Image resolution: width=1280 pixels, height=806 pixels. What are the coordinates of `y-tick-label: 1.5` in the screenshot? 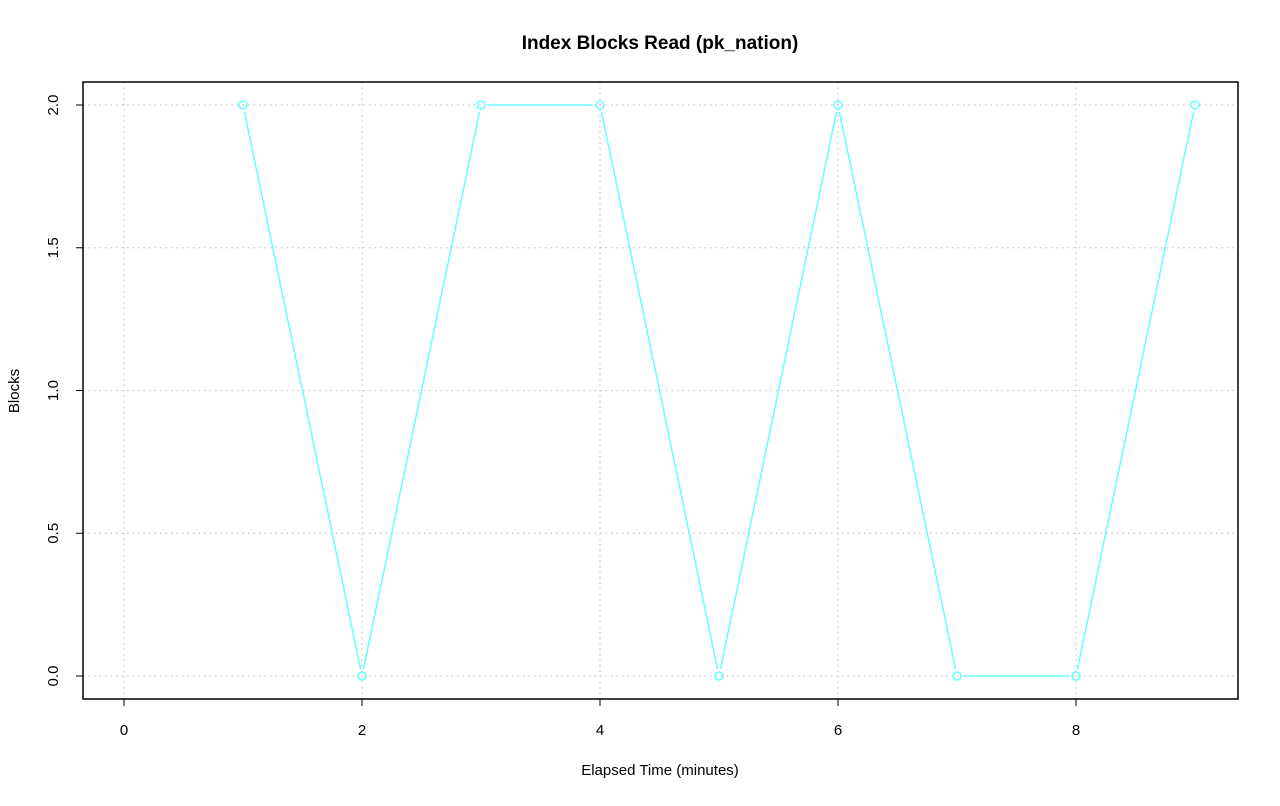 It's located at (53, 247).